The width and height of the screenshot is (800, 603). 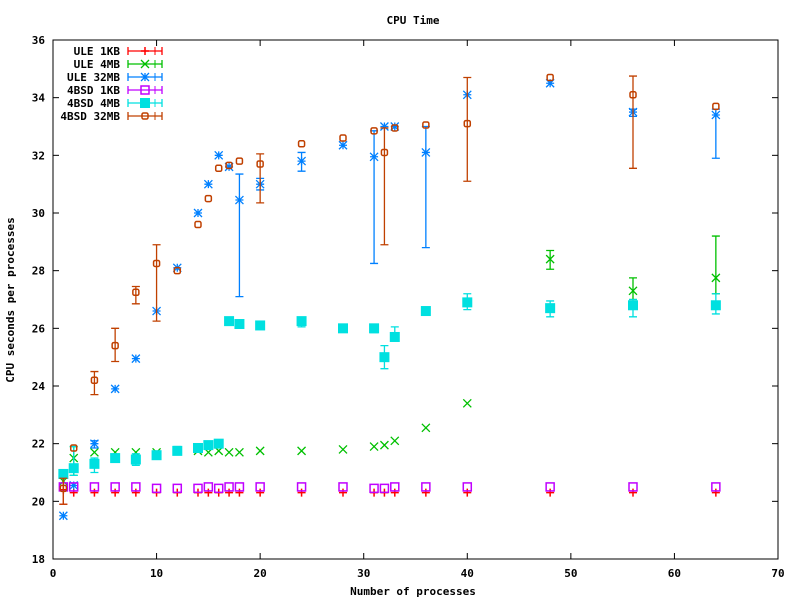 What do you see at coordinates (39, 40) in the screenshot?
I see `y-tick-label: 36` at bounding box center [39, 40].